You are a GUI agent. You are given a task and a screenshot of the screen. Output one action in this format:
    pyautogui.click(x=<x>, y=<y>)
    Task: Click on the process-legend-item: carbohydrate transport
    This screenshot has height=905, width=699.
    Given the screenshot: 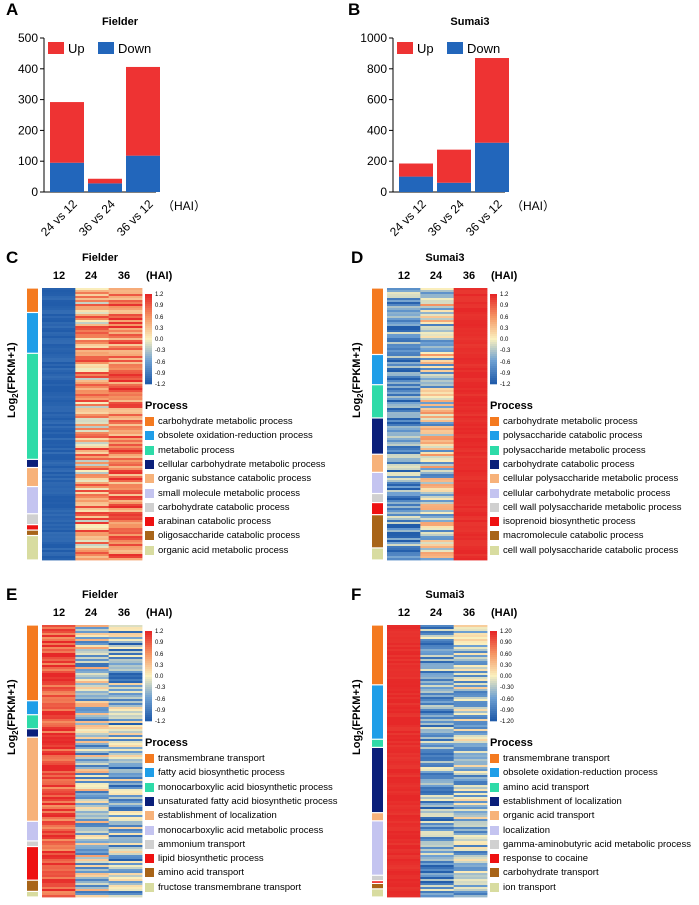 What is the action you would take?
    pyautogui.click(x=544, y=872)
    